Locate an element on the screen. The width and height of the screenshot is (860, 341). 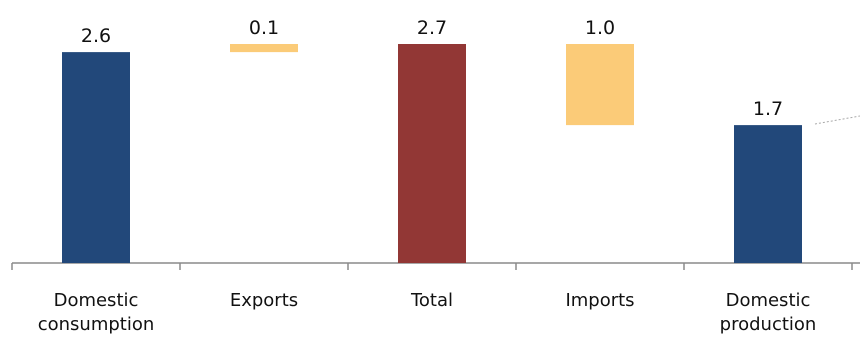
category-label-line: consumption is located at coordinates (96, 324).